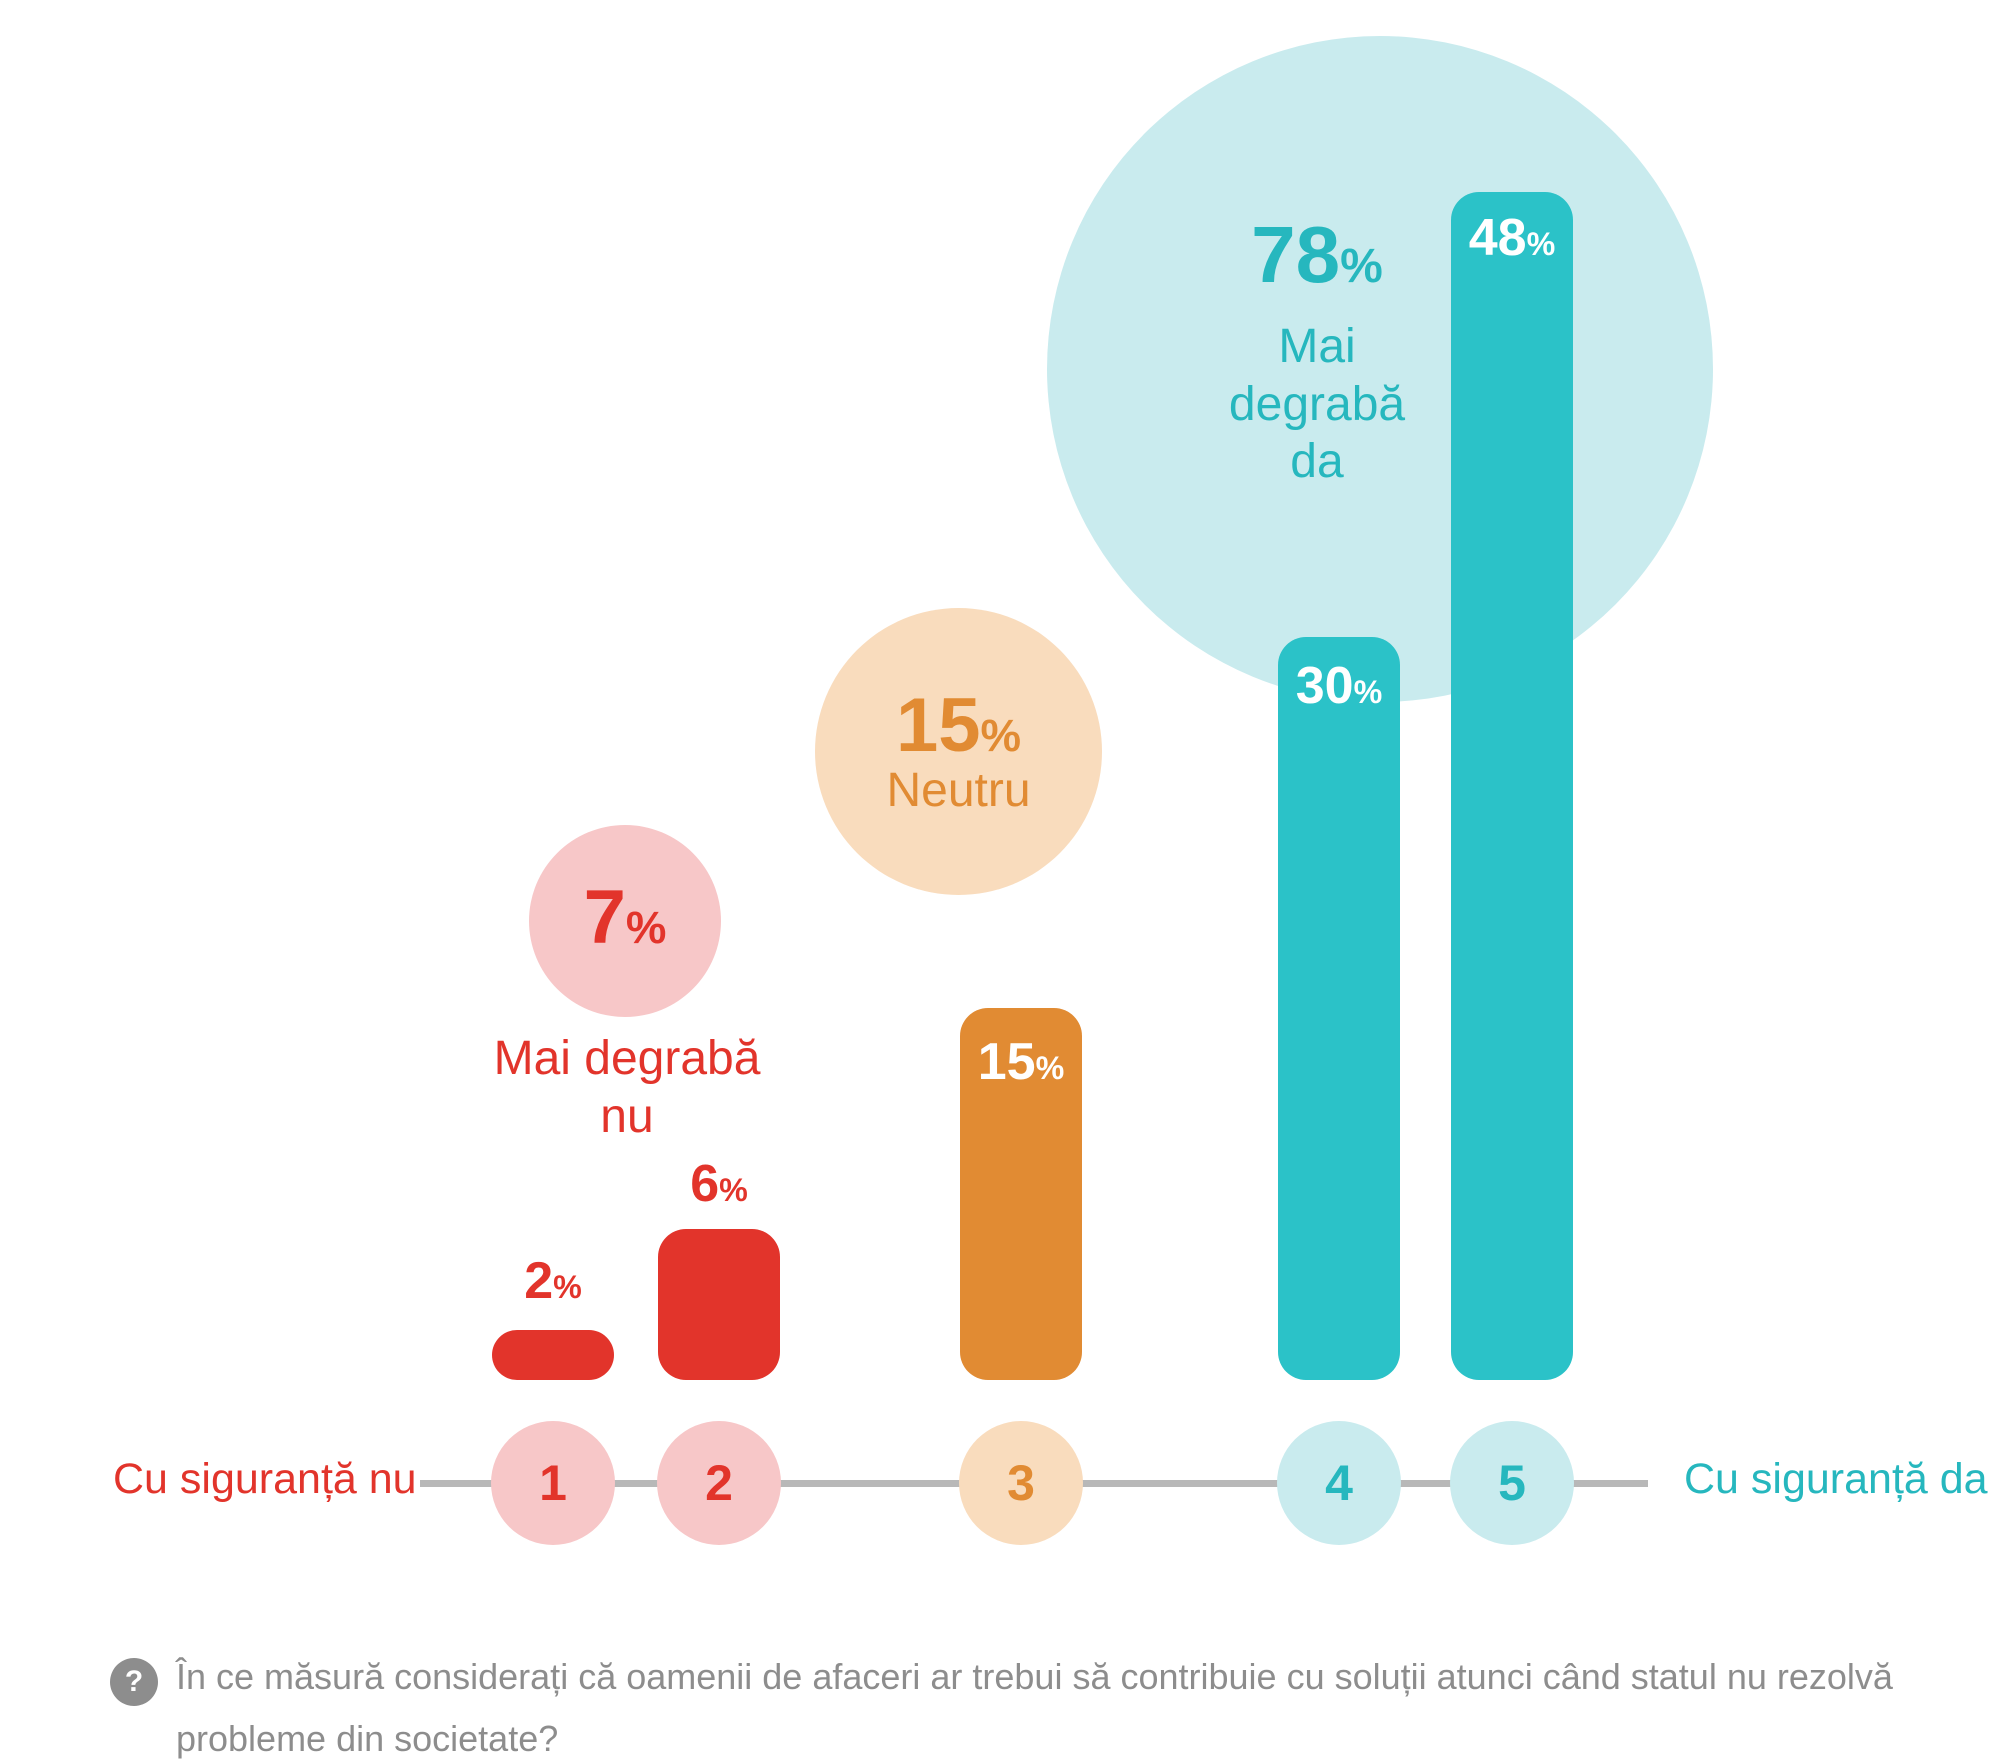 The width and height of the screenshot is (2000, 1761). I want to click on bar-value-3: 15%, so click(1021, 1062).